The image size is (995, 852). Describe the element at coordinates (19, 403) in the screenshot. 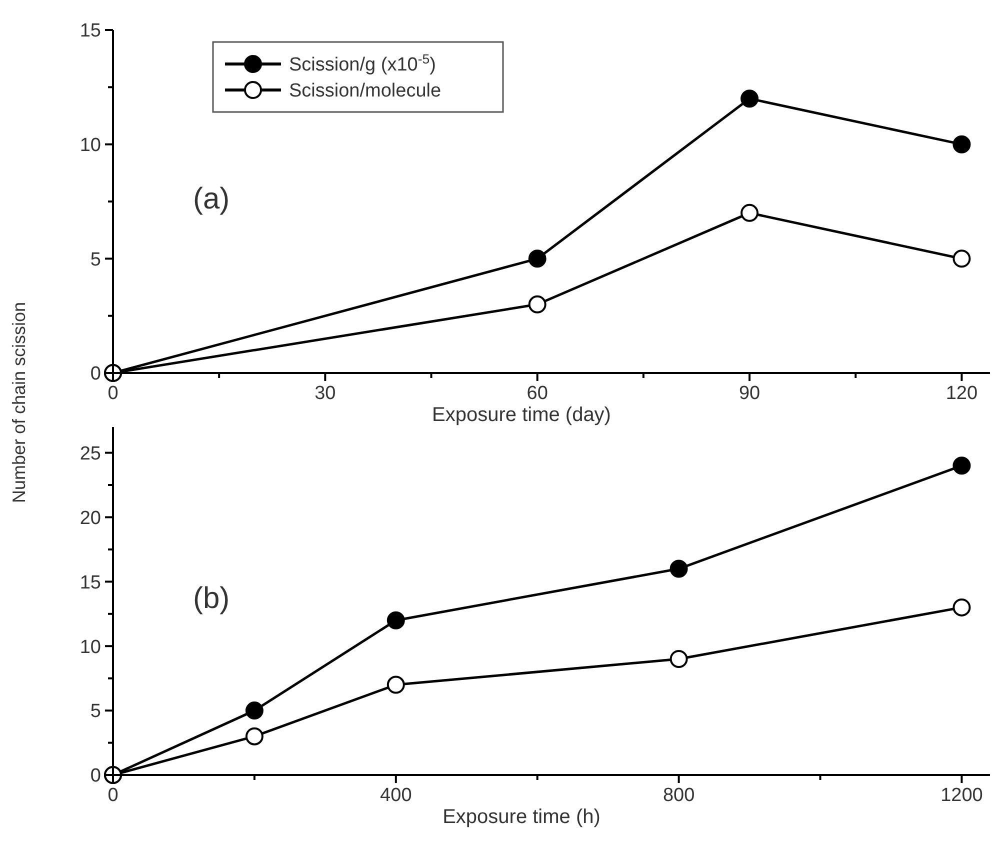

I see `y-axis-title: Number of chain scission` at that location.